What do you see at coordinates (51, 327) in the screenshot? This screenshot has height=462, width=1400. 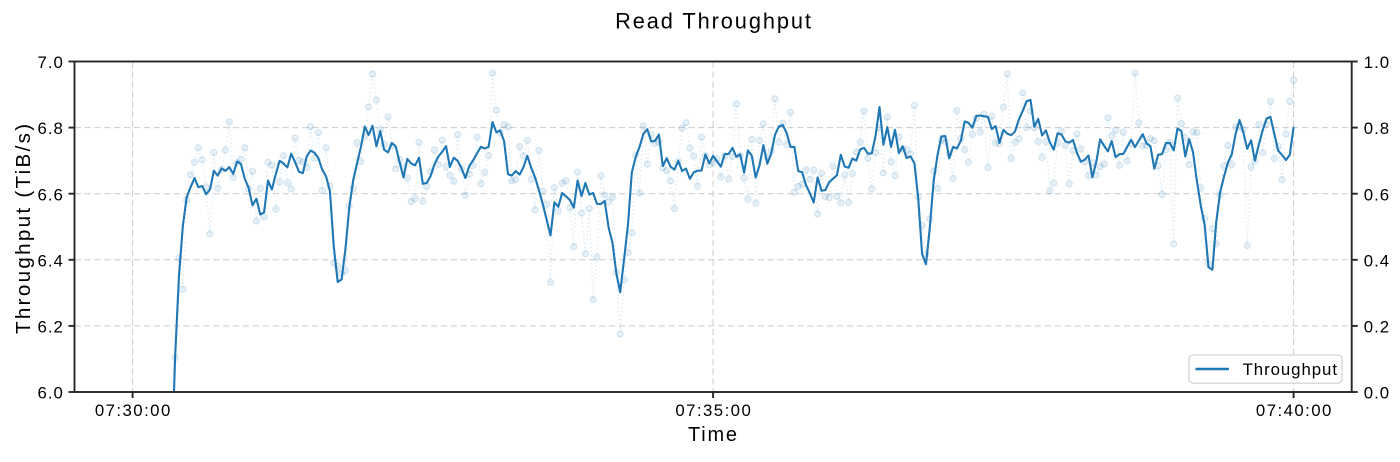 I see `svg-text: 6.2` at bounding box center [51, 327].